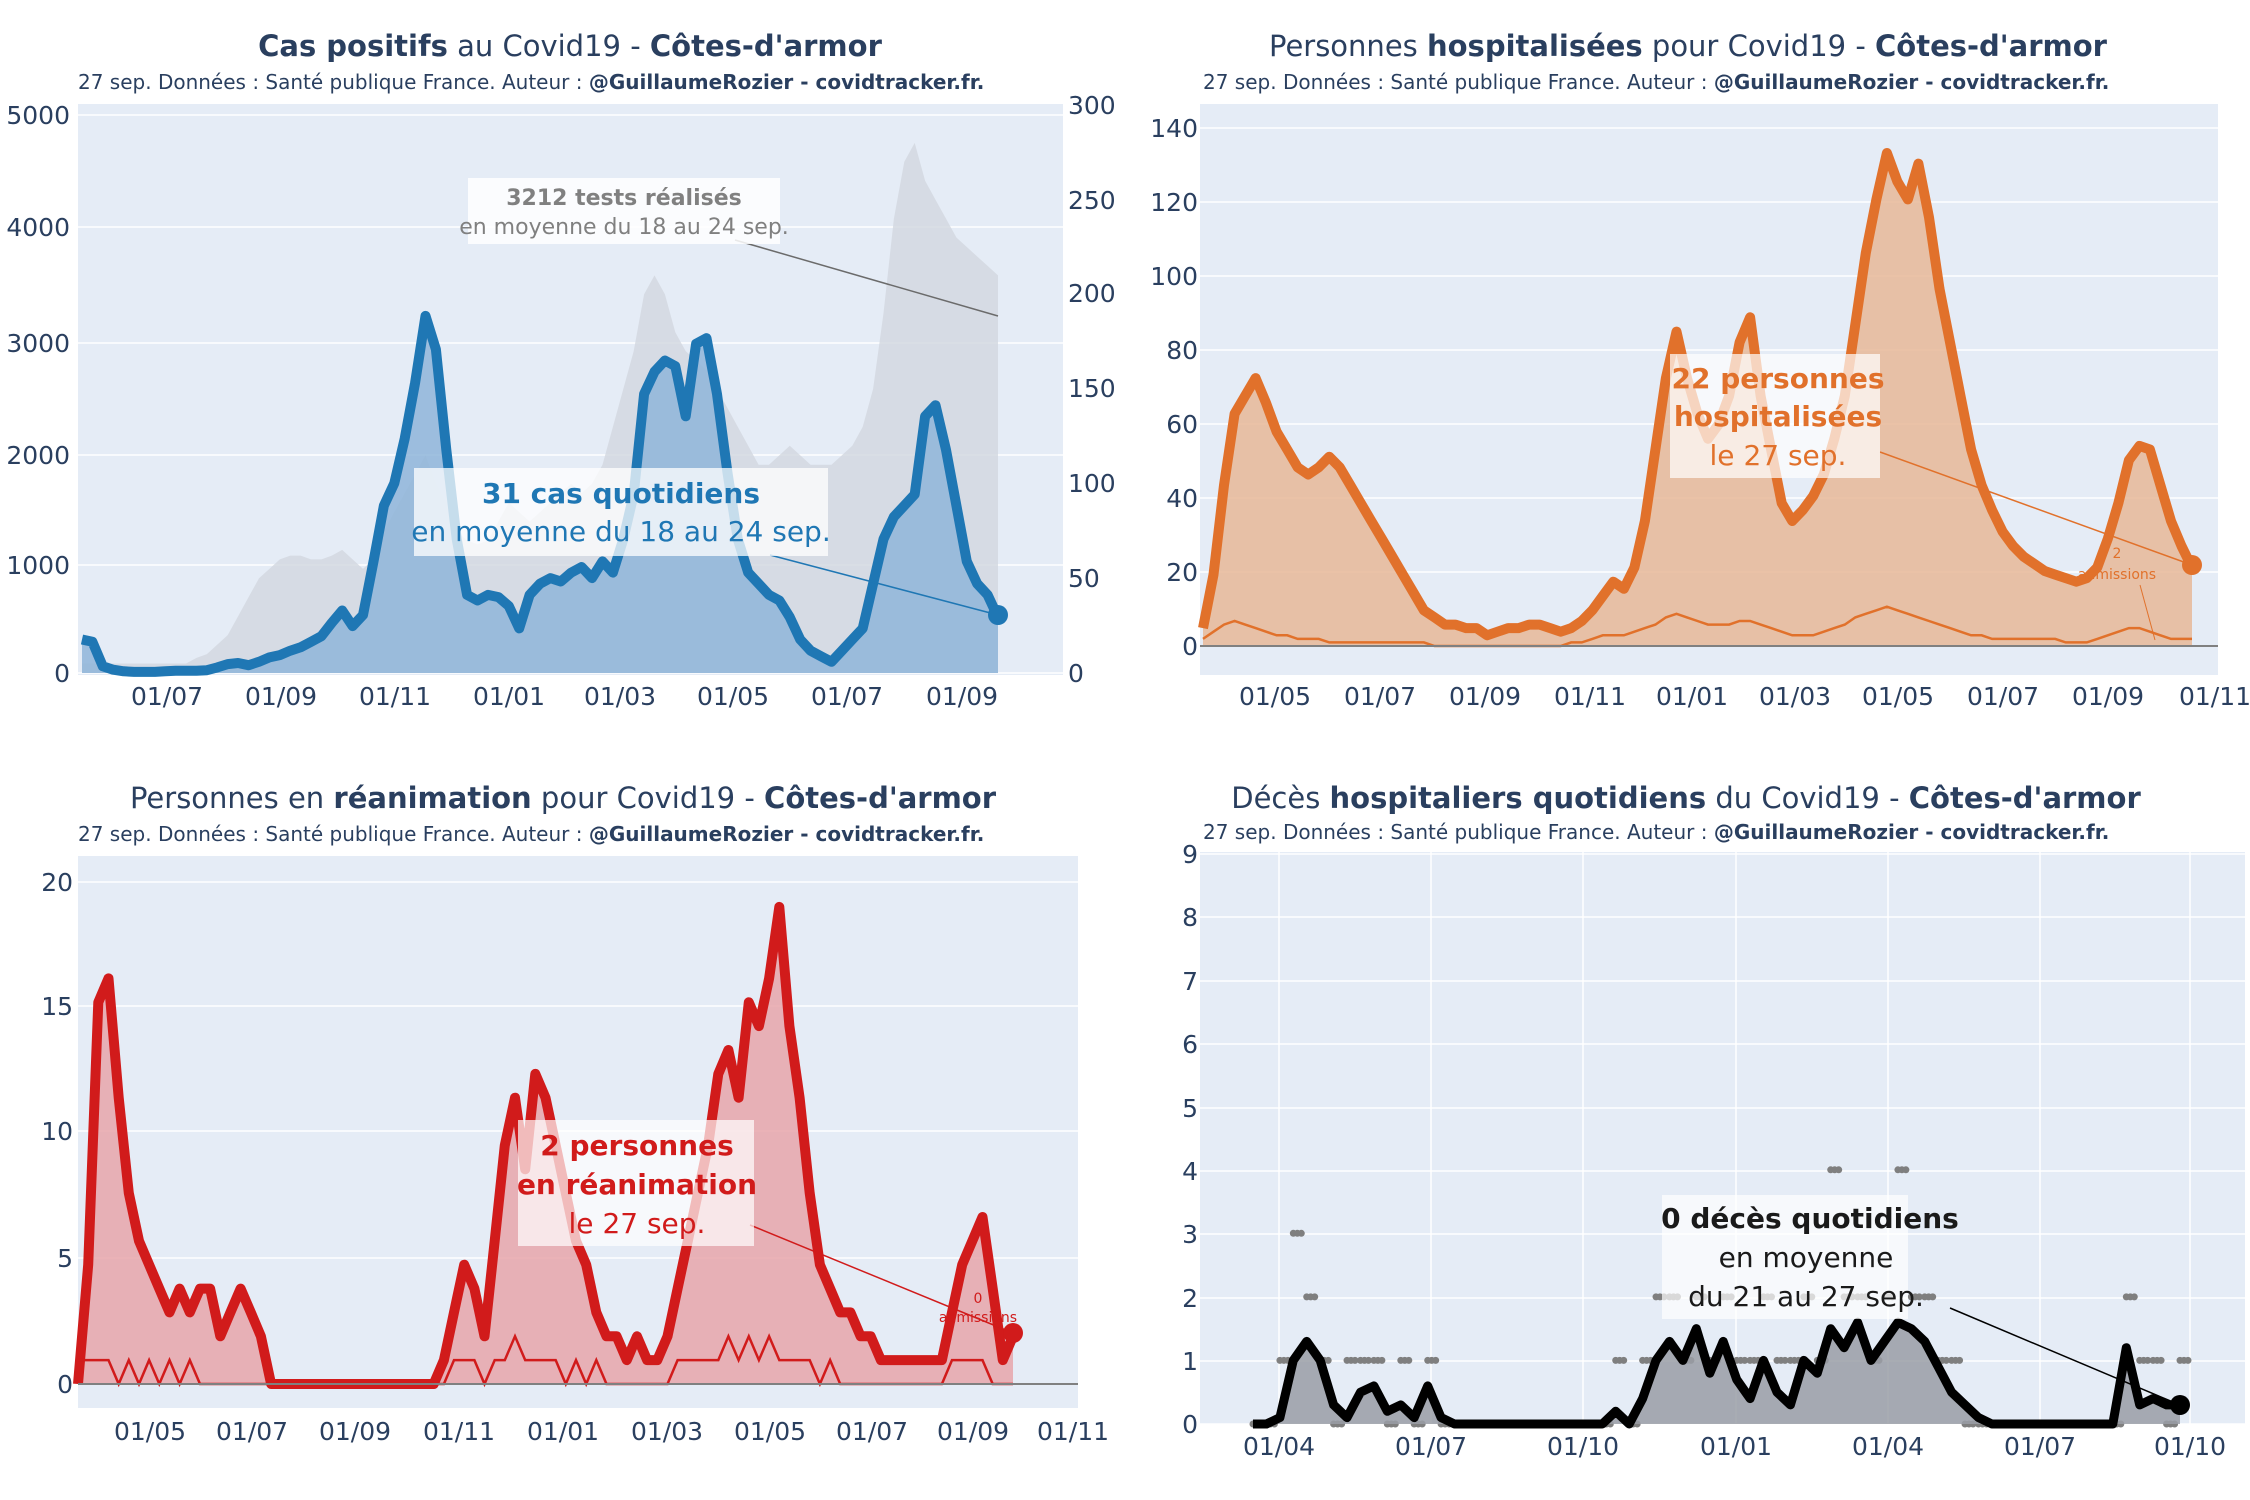 The height and width of the screenshot is (1500, 2250). Describe the element at coordinates (2192, 565) in the screenshot. I see `last-value-marker` at that location.